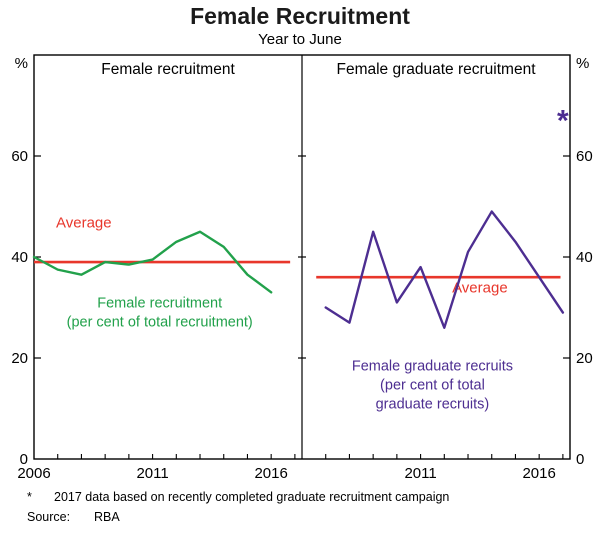 The image size is (600, 544). Describe the element at coordinates (19, 358) in the screenshot. I see `y-tick-label-left: 20` at that location.